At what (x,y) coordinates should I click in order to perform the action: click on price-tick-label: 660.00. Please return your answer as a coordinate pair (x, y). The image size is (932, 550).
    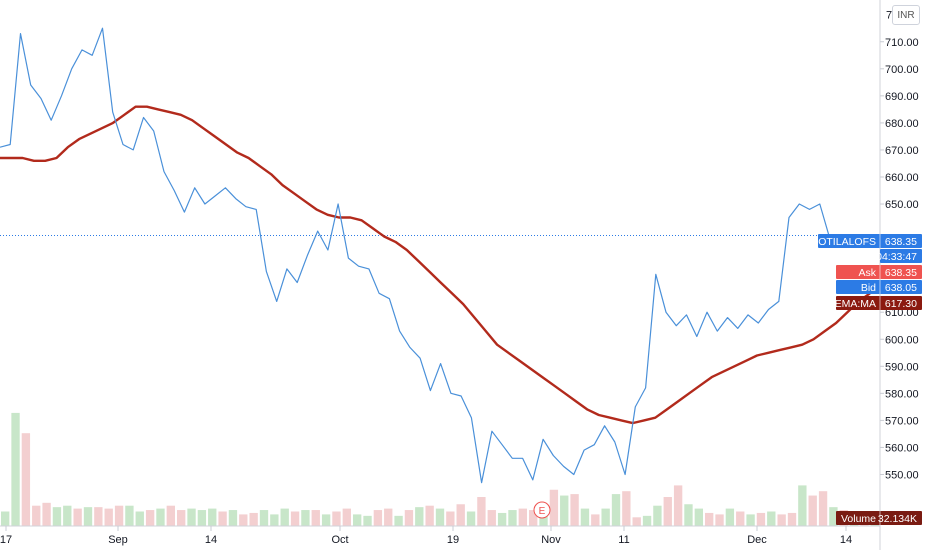
    Looking at the image, I should click on (902, 178).